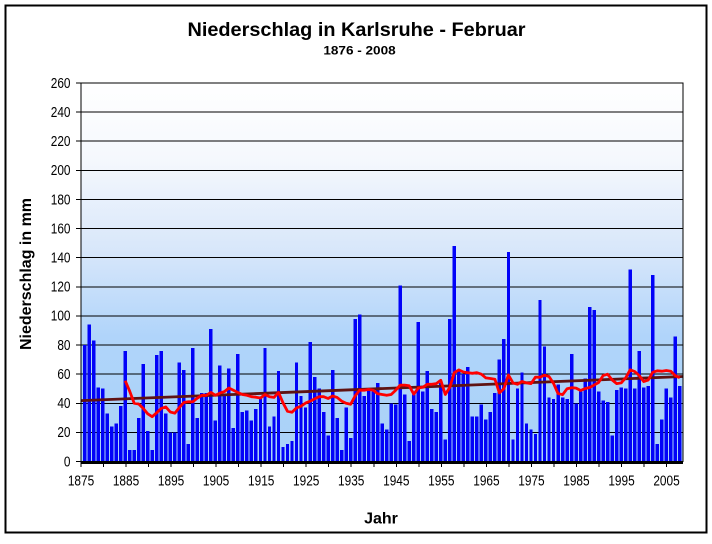 The height and width of the screenshot is (544, 712). What do you see at coordinates (67, 461) in the screenshot?
I see `svg-text: 0` at bounding box center [67, 461].